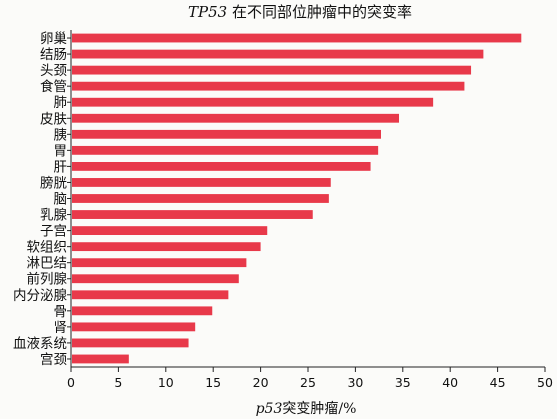 The height and width of the screenshot is (419, 557). What do you see at coordinates (53, 119) in the screenshot?
I see `category-label-5: 皮肤` at bounding box center [53, 119].